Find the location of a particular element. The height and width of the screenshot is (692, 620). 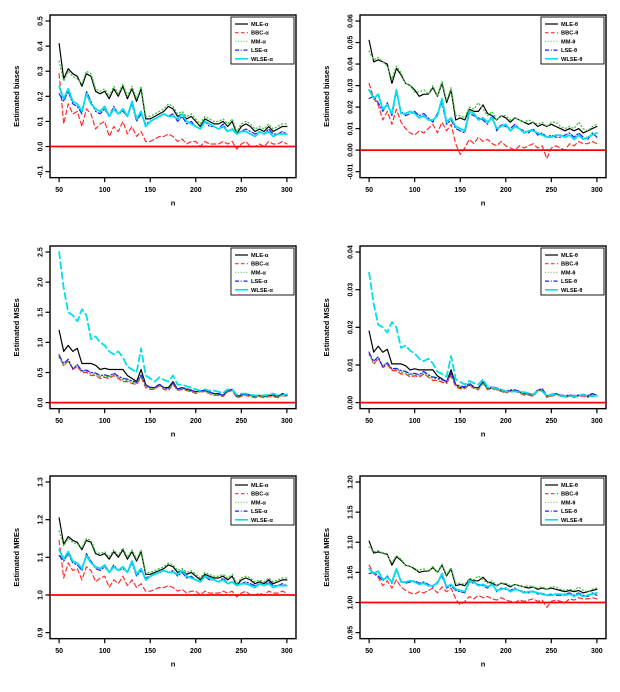

legend-label: LSE-θ is located at coordinates (569, 51).